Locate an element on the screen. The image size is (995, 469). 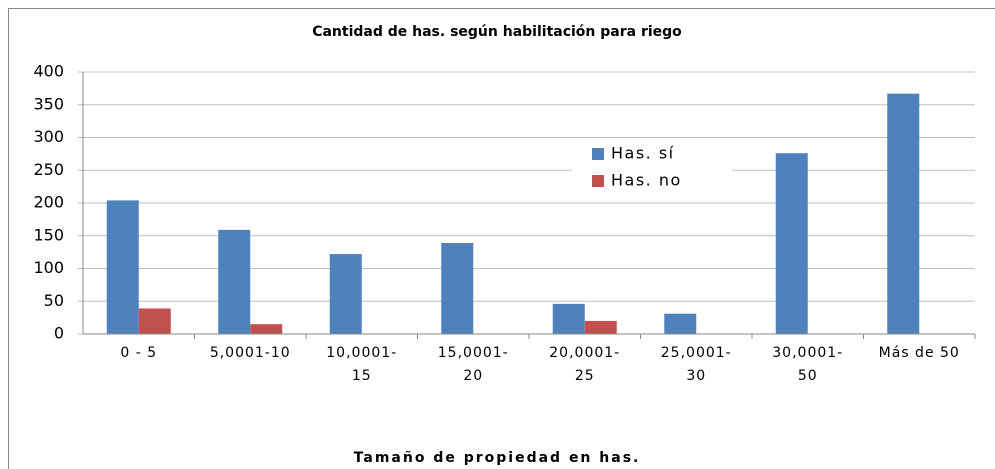
y-tick-label: 300 is located at coordinates (48, 136).